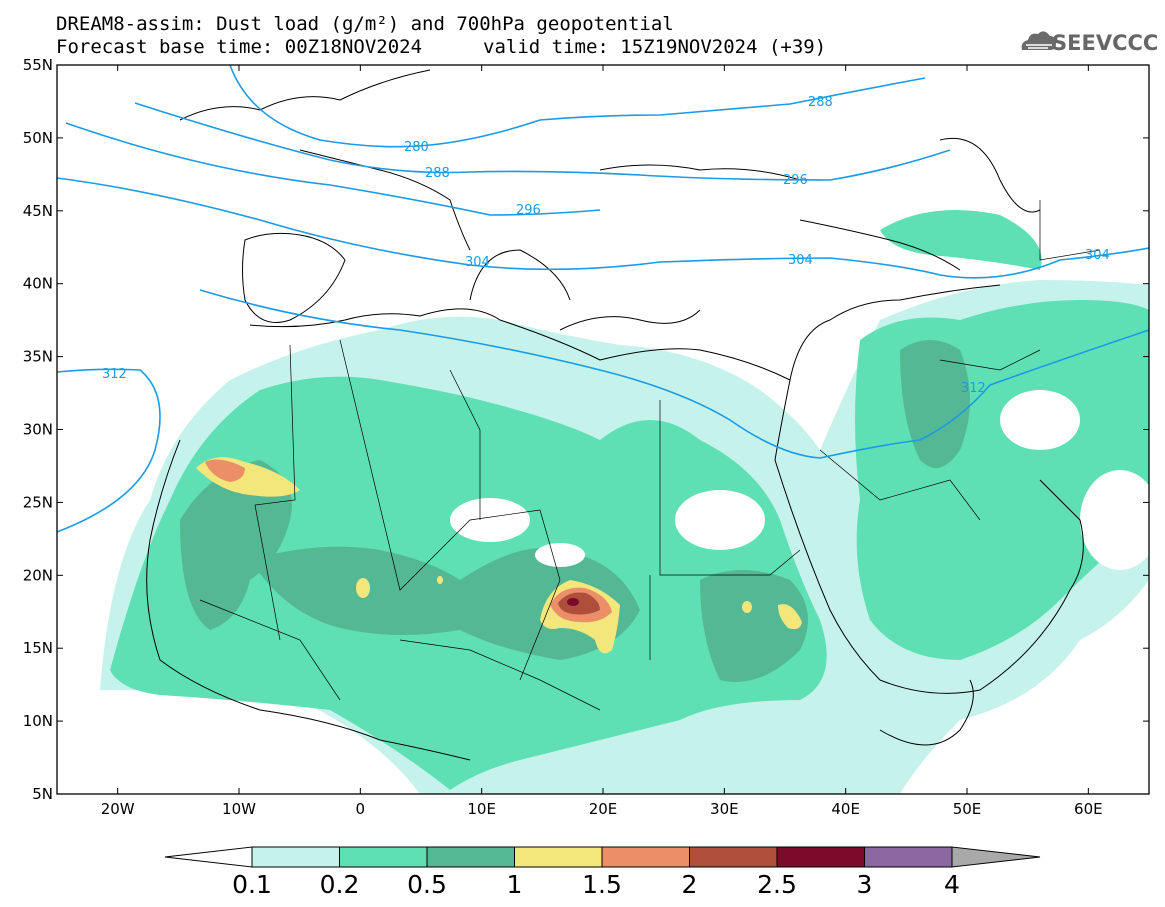 This screenshot has height=907, width=1165. What do you see at coordinates (208, 857) in the screenshot?
I see `colorbar-low-arrow` at bounding box center [208, 857].